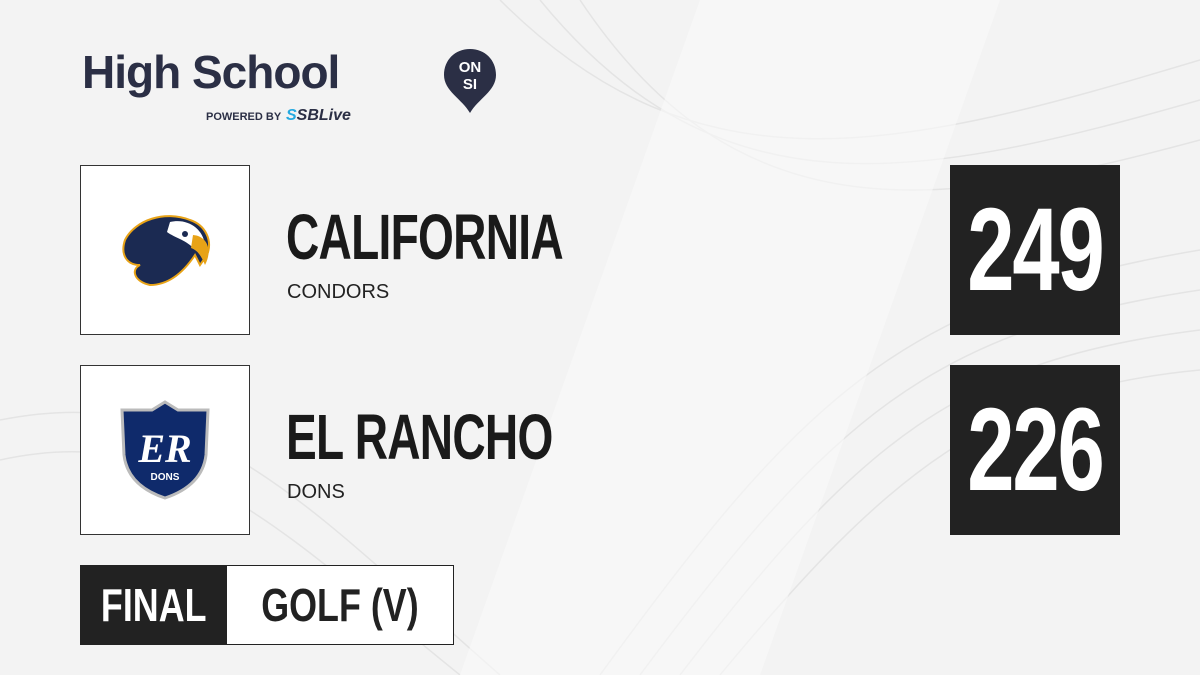  I want to click on badge-top: ON, so click(470, 67).